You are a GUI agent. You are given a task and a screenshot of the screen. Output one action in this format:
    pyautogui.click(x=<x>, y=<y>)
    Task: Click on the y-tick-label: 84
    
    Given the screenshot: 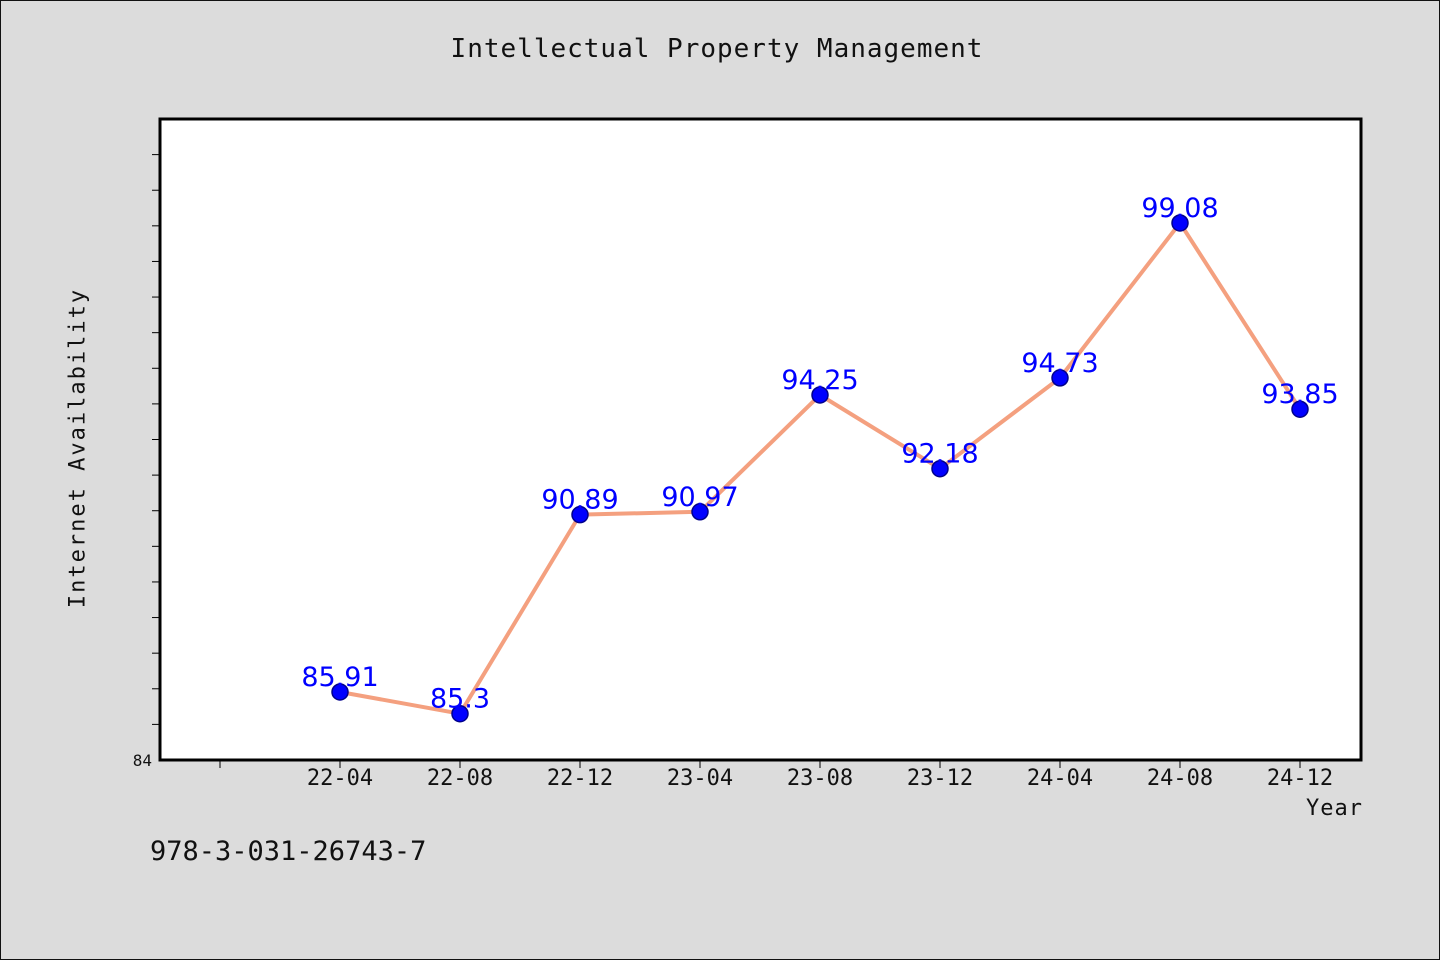 What is the action you would take?
    pyautogui.click(x=142, y=760)
    